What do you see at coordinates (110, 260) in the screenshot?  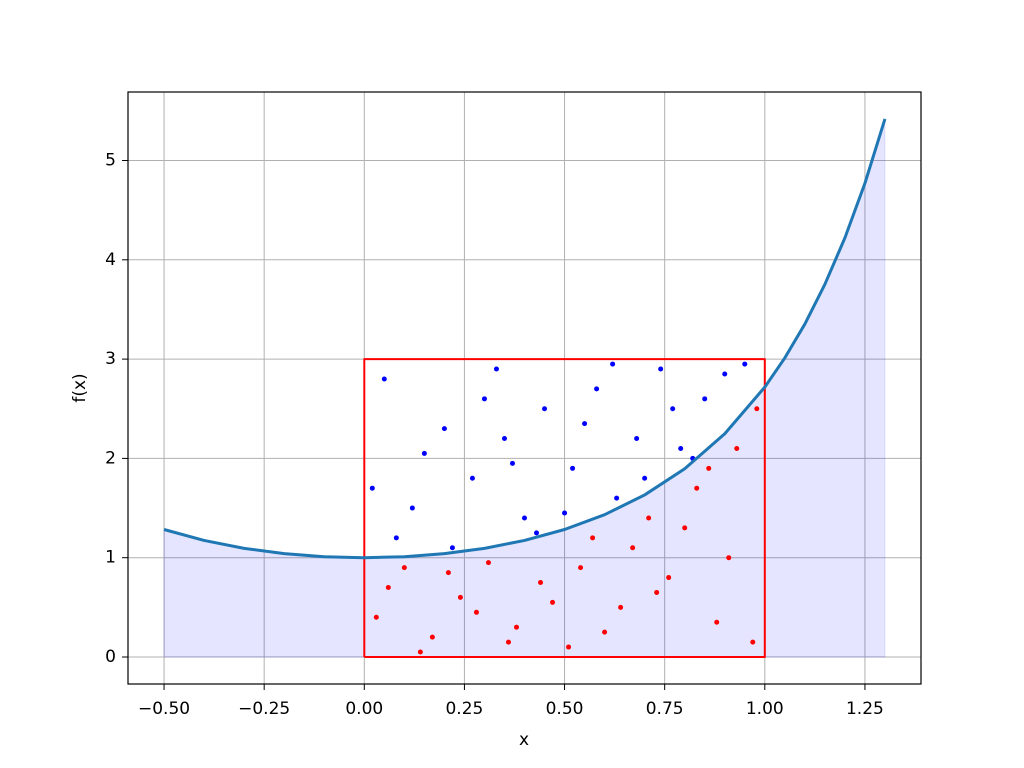 I see `y-tick-label: 4` at bounding box center [110, 260].